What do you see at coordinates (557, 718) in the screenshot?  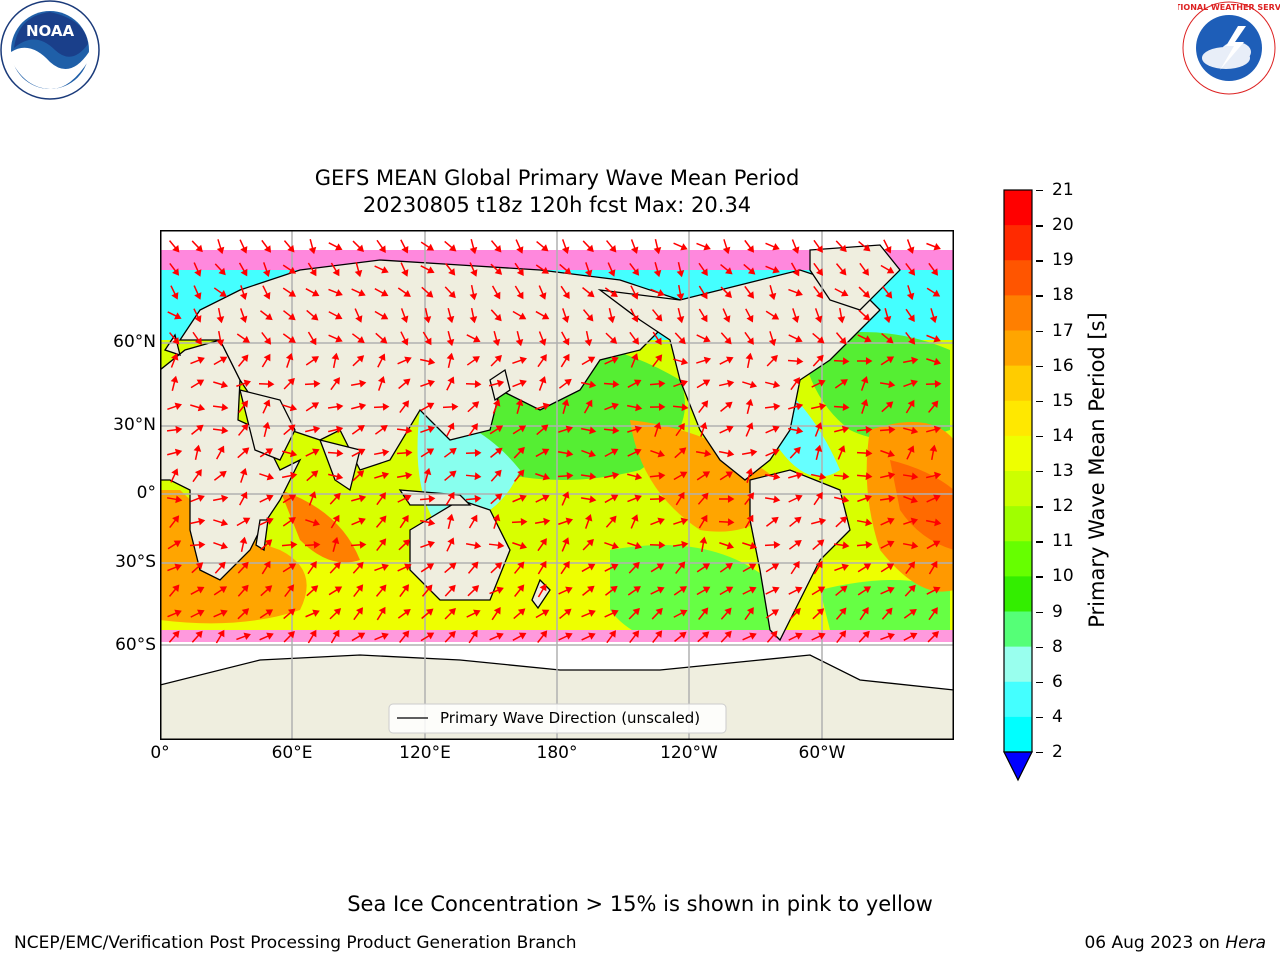 I see `legend: Primary Wave Direction (unscaled)` at bounding box center [557, 718].